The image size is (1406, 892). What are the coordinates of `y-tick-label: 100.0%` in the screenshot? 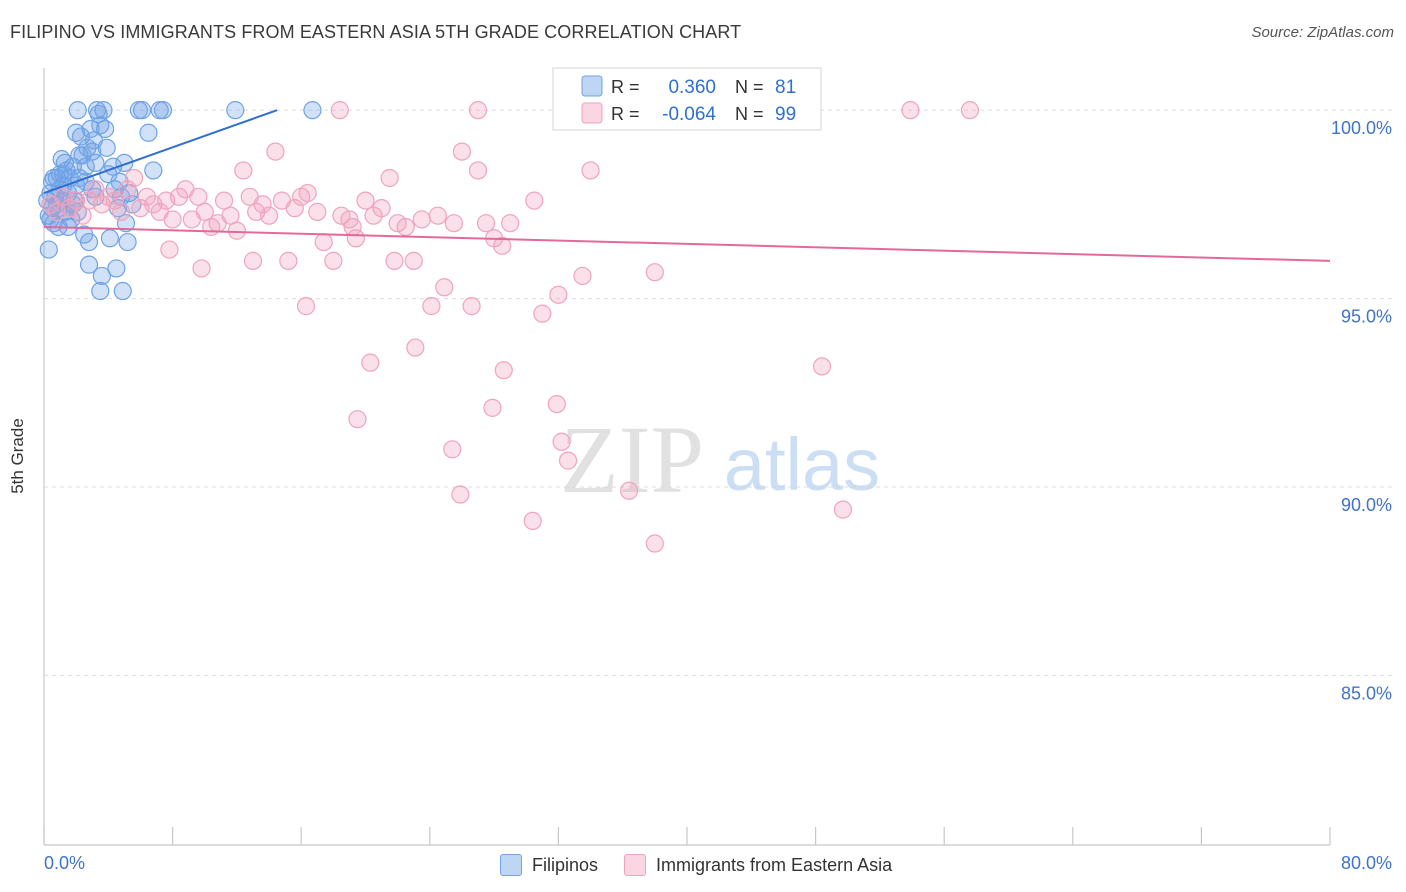 It's located at (1361, 128).